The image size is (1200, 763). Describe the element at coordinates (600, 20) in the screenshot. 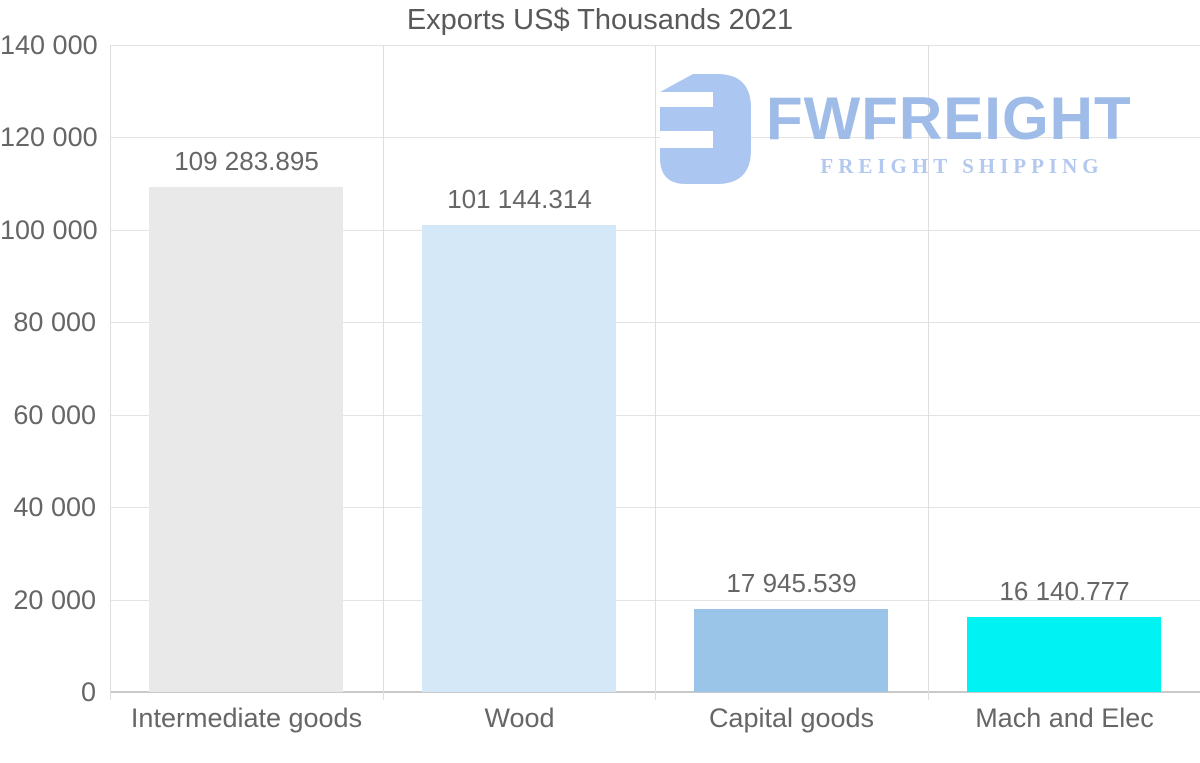

I see `chart-title: Exports US$ Thousands 2021` at that location.